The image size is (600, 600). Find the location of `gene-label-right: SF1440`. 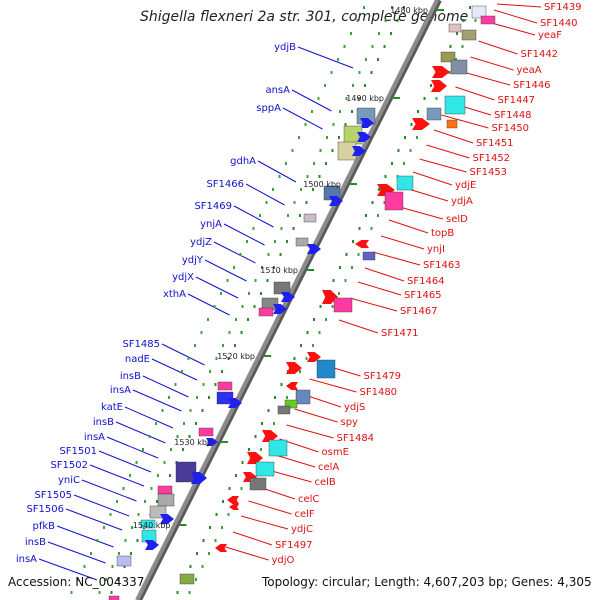

gene-label-right: SF1440 is located at coordinates (559, 23).